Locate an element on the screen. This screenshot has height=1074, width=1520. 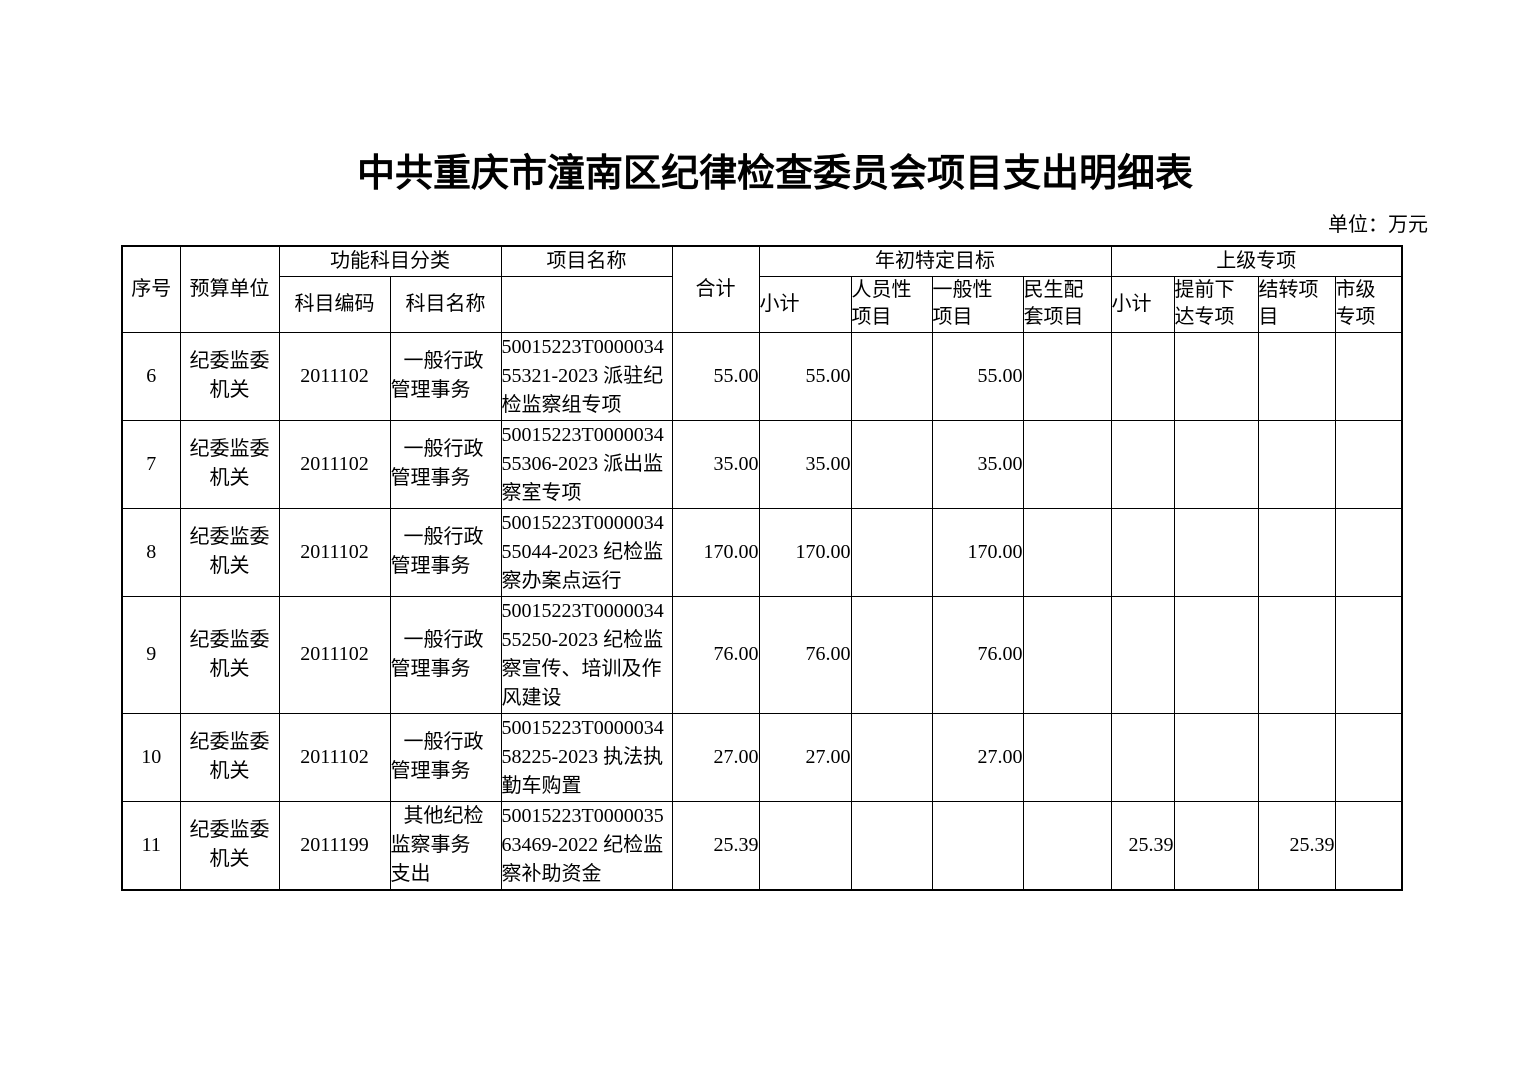
cell-yb-general: 55.00 is located at coordinates (977, 376).